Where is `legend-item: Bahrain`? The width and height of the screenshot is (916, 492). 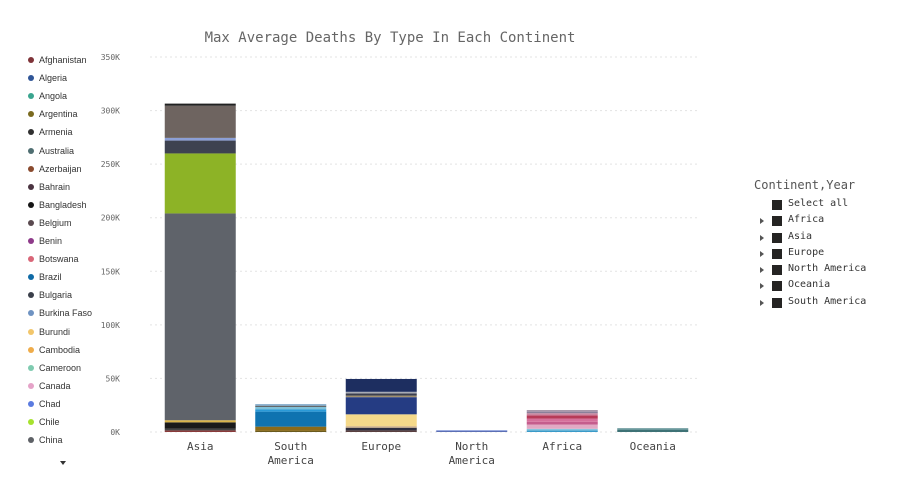
legend-item: Bahrain is located at coordinates (49, 187).